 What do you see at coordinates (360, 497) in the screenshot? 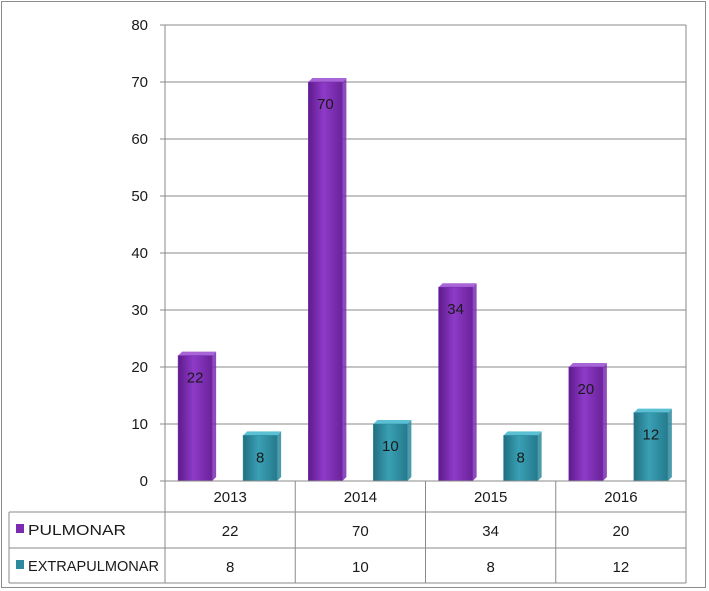
I see `x-category-label: 2014` at bounding box center [360, 497].